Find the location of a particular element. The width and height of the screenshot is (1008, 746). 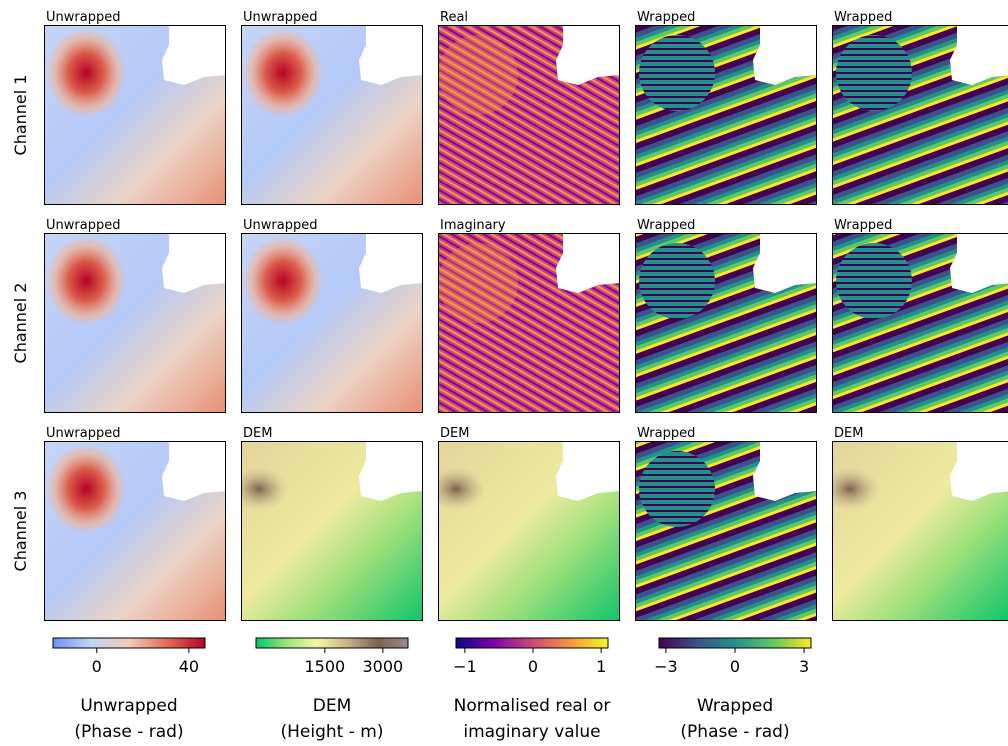

colorbar-label: Wrapped is located at coordinates (735, 706).